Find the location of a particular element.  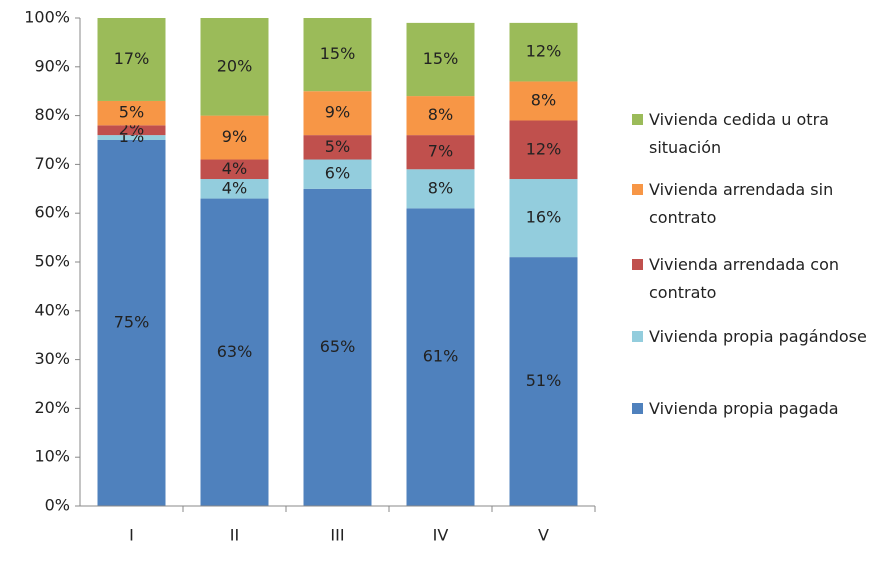

y-tick-label: 60% is located at coordinates (52, 212).